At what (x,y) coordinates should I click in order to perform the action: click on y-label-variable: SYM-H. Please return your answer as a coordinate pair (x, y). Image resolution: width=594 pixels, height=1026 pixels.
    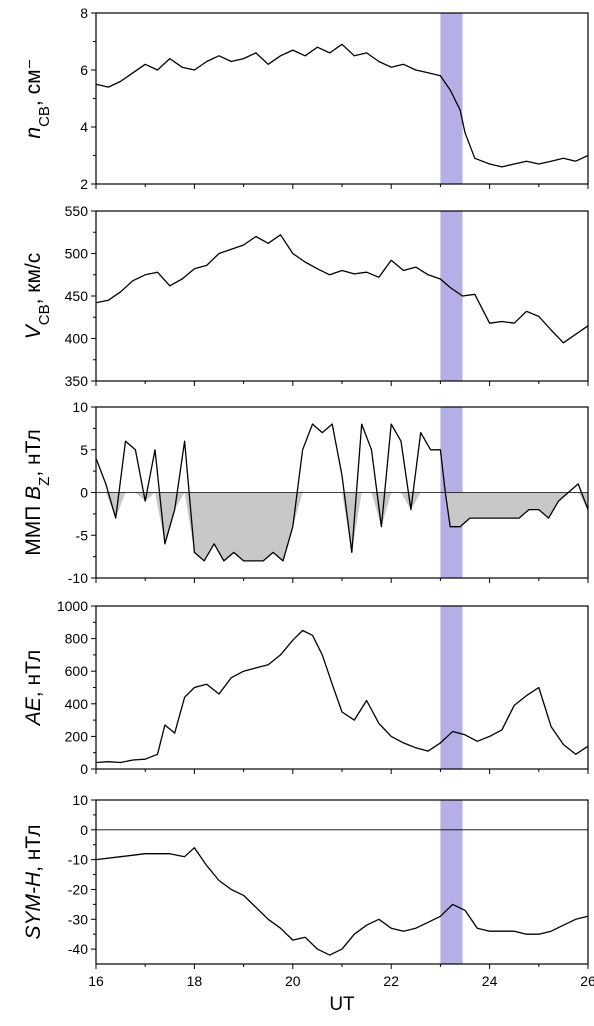
    Looking at the image, I should click on (33, 905).